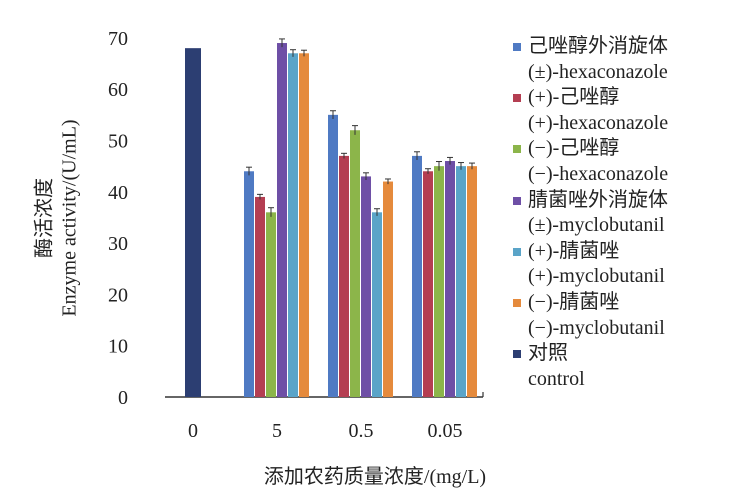  What do you see at coordinates (598, 71) in the screenshot?
I see `legend-label-en: (±)-hexaconazole` at bounding box center [598, 71].